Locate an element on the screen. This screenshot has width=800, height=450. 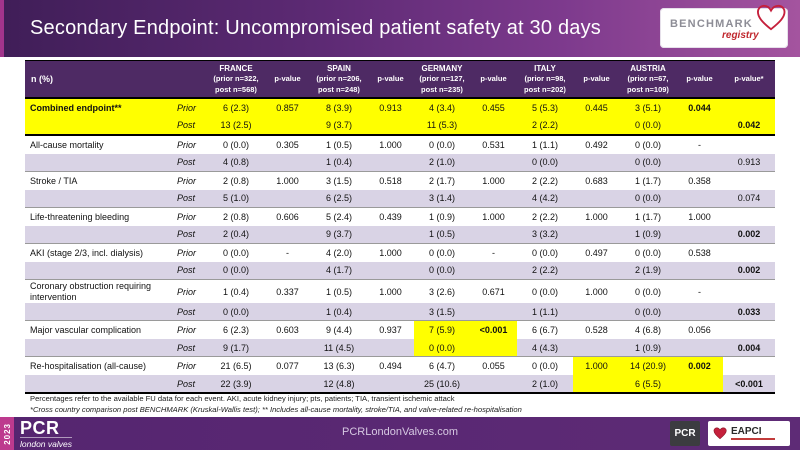
table-cell: 0.683 is located at coordinates (596, 180).